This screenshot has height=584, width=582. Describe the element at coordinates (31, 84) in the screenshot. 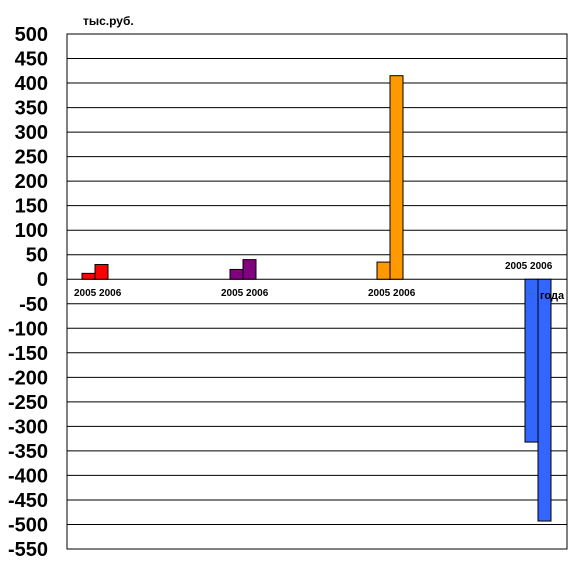

I see `y-tick-label: 400` at that location.